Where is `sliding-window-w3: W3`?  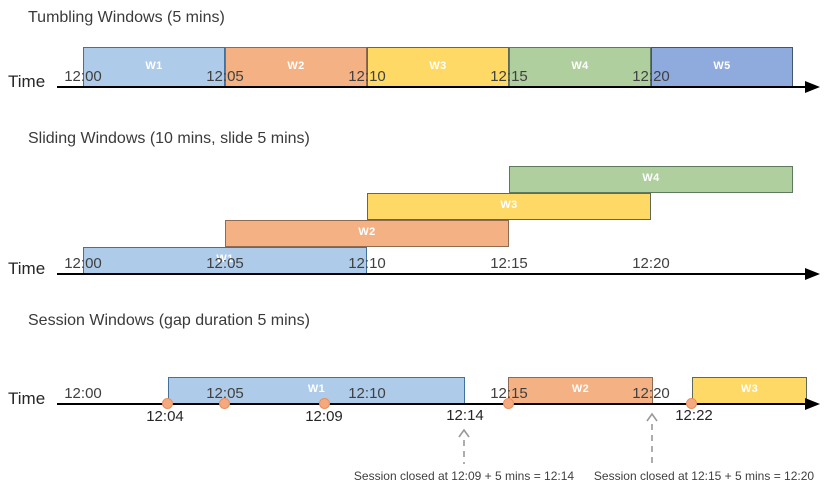 sliding-window-w3: W3 is located at coordinates (509, 206).